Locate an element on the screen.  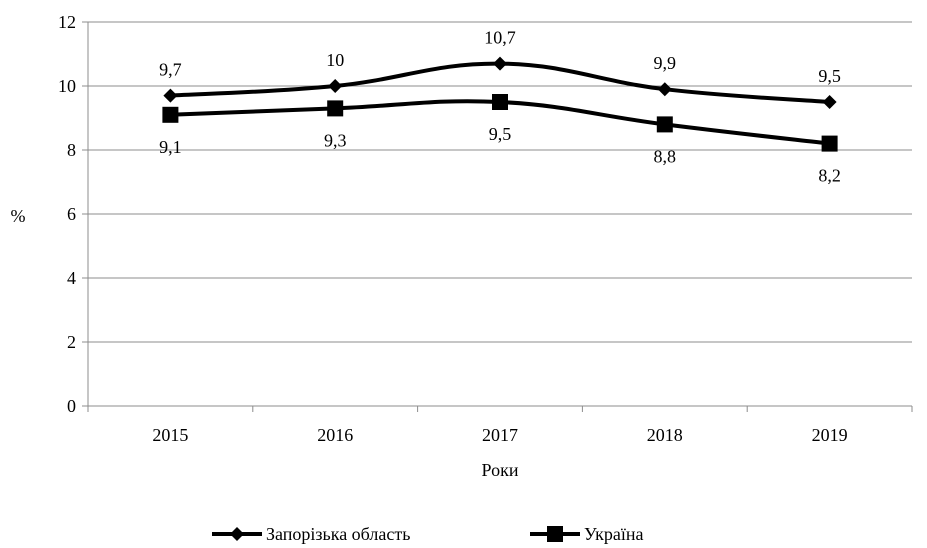
y-tick-label: 2 is located at coordinates (71, 342).